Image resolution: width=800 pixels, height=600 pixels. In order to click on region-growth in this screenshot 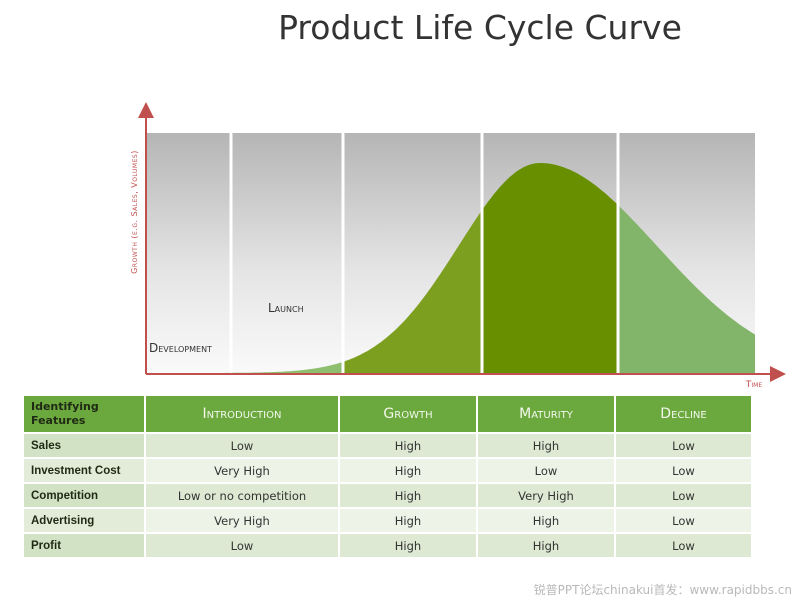, I will do `click(412, 291)`.